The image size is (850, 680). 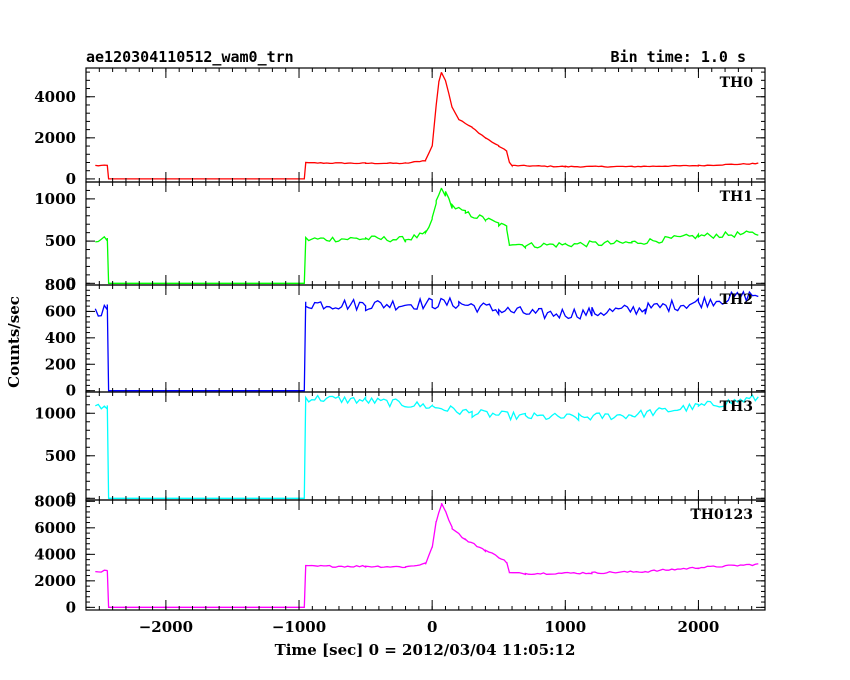 What do you see at coordinates (14, 342) in the screenshot?
I see `y-axis-label: Counts/sec` at bounding box center [14, 342].